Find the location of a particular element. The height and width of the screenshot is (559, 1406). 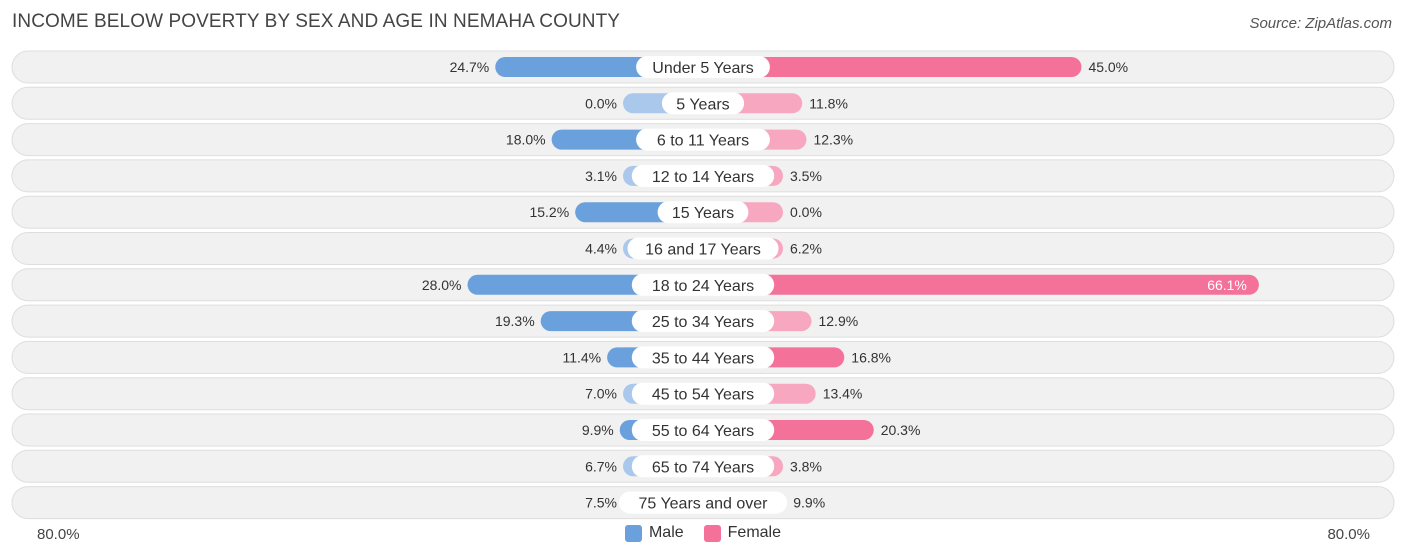

legend-item-female: Female is located at coordinates (742, 533).